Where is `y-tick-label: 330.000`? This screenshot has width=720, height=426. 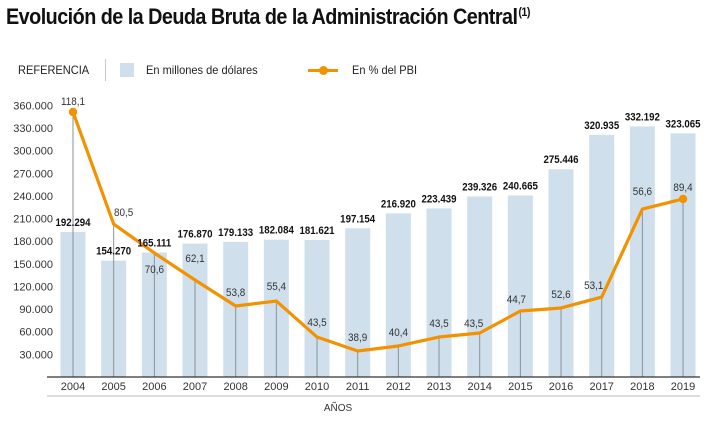 y-tick-label: 330.000 is located at coordinates (33, 129).